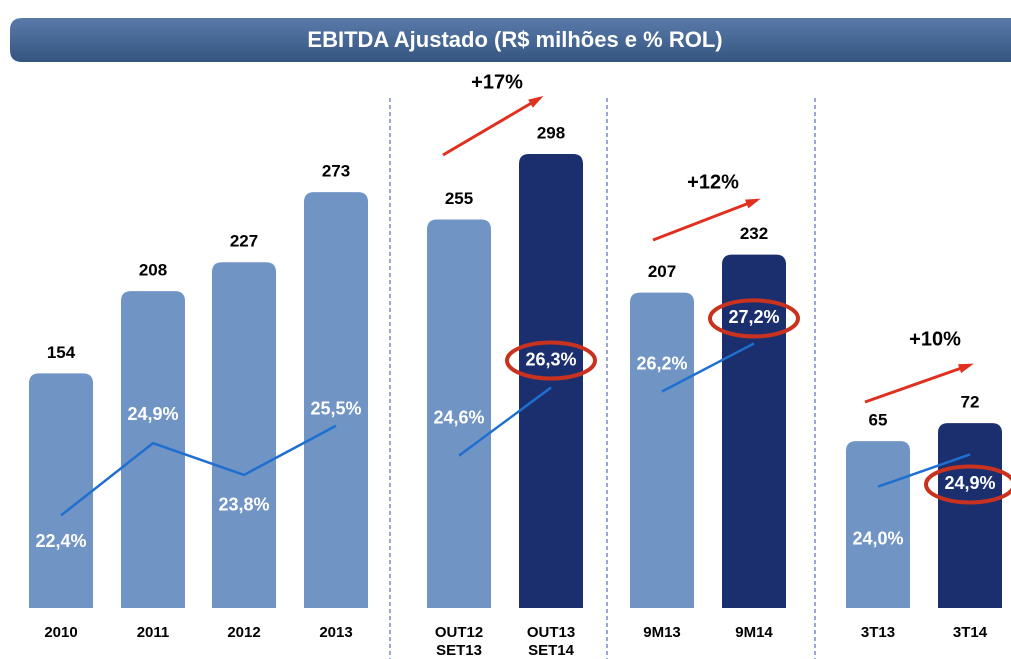  What do you see at coordinates (514, 39) in the screenshot?
I see `chart-title: EBITDA Ajustado (R$ milhões e % ROL)` at bounding box center [514, 39].